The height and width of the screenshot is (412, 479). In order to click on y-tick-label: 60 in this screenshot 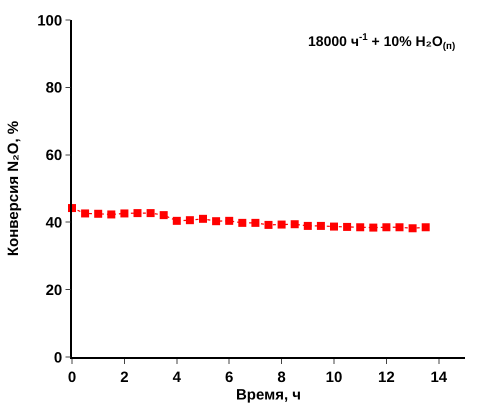, I will do `click(54, 155)`.